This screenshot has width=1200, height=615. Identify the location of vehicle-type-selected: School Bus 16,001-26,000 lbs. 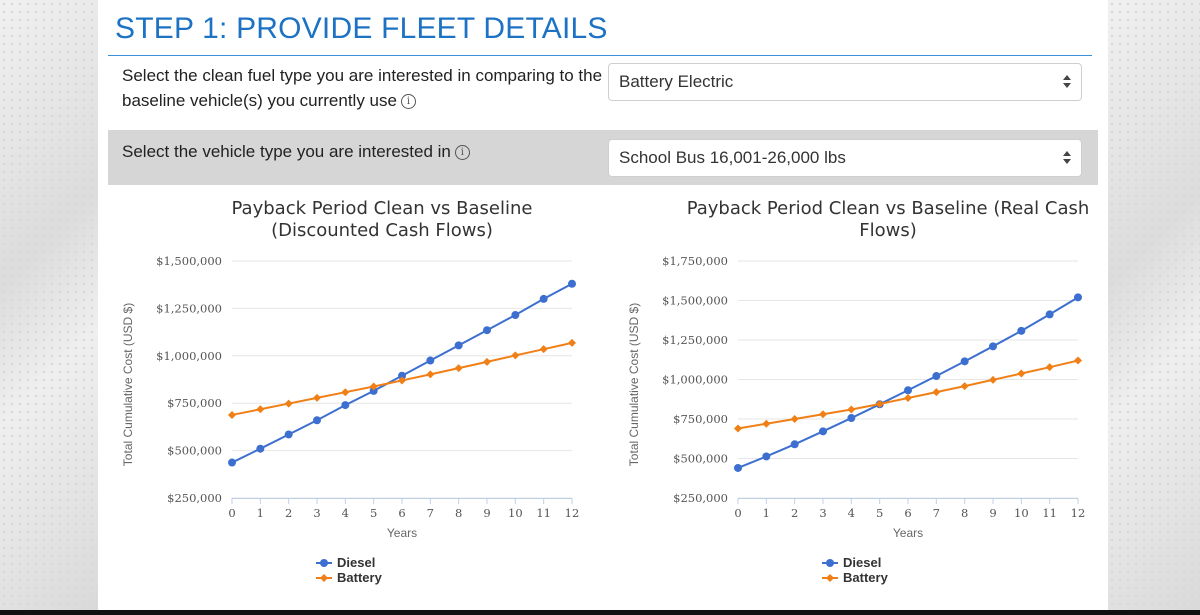
(732, 157).